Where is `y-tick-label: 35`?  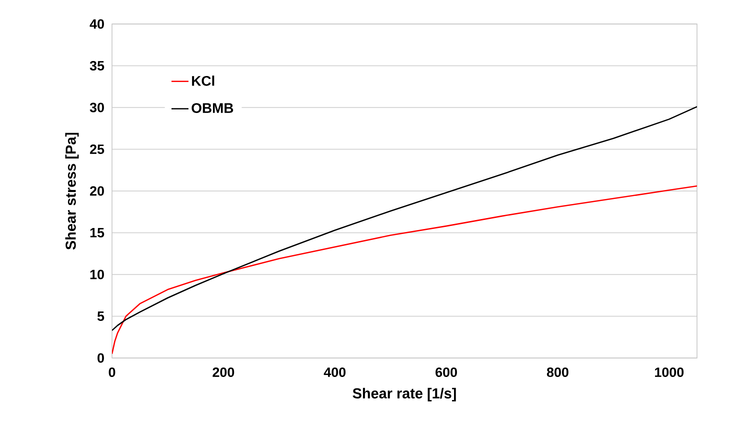
y-tick-label: 35 is located at coordinates (97, 65).